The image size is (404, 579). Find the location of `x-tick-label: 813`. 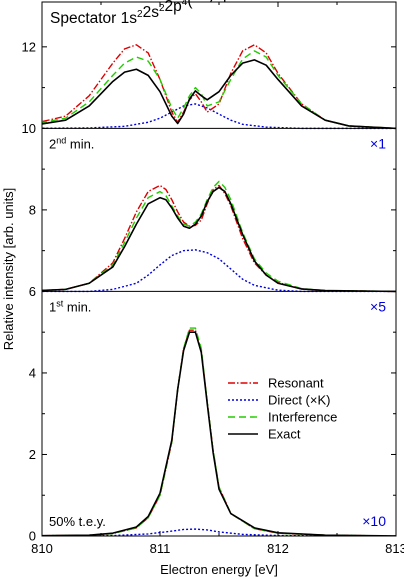

x-tick-label: 813 is located at coordinates (394, 548).